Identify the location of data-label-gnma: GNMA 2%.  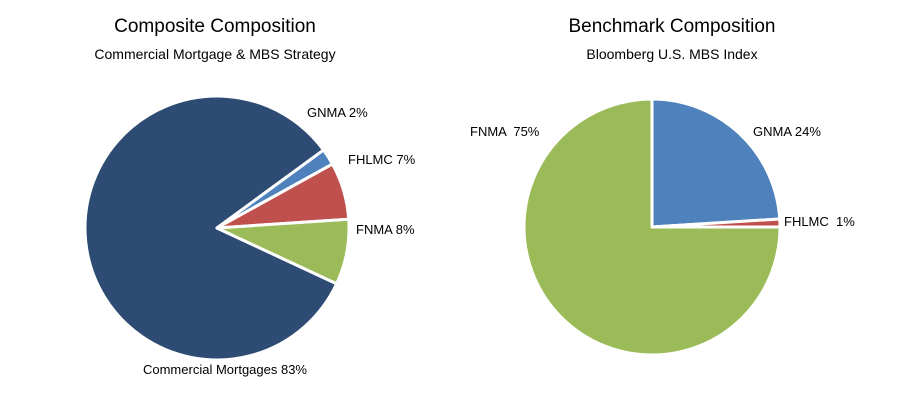
(337, 112).